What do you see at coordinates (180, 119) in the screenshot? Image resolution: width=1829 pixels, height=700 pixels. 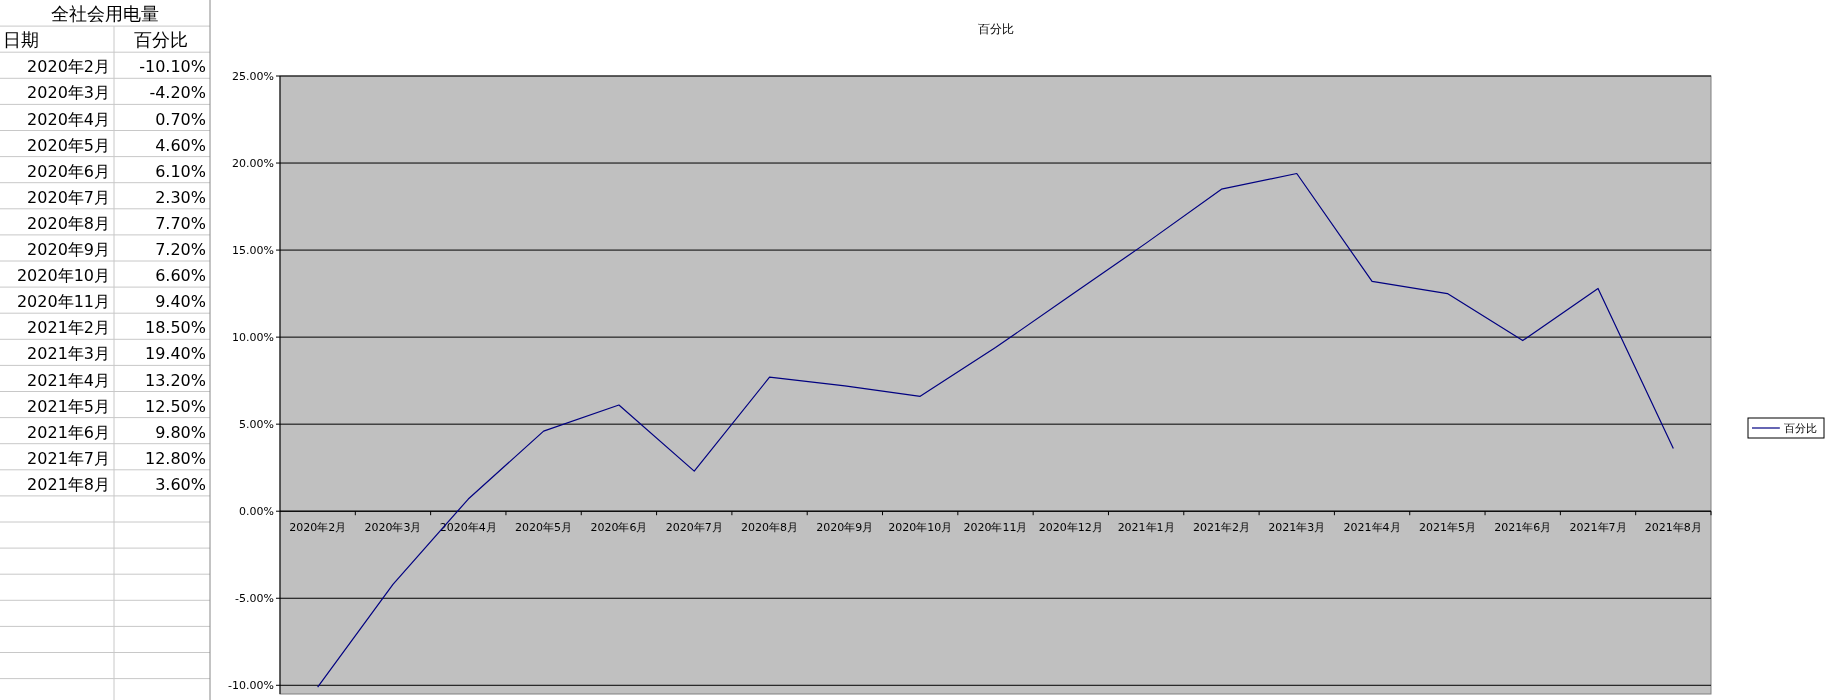 I see `text: 0.70%` at bounding box center [180, 119].